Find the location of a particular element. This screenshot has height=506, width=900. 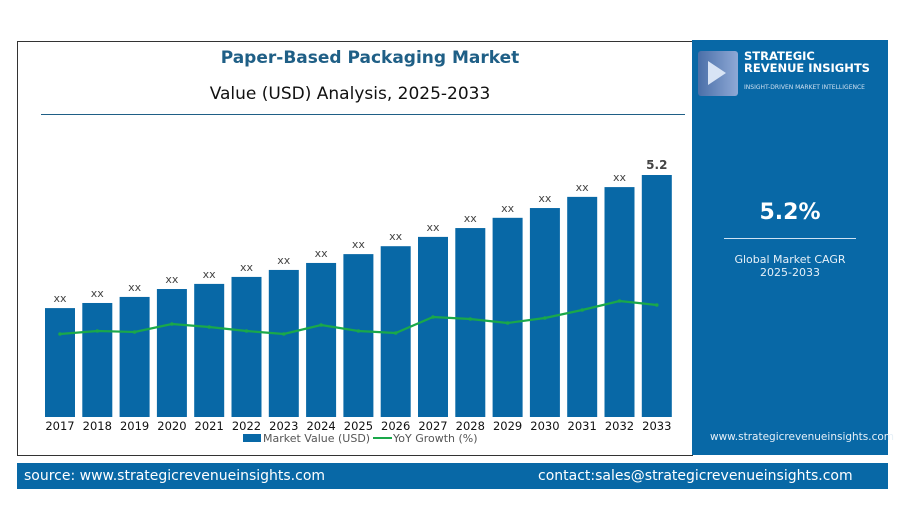

bar-2019 is located at coordinates (134, 356).